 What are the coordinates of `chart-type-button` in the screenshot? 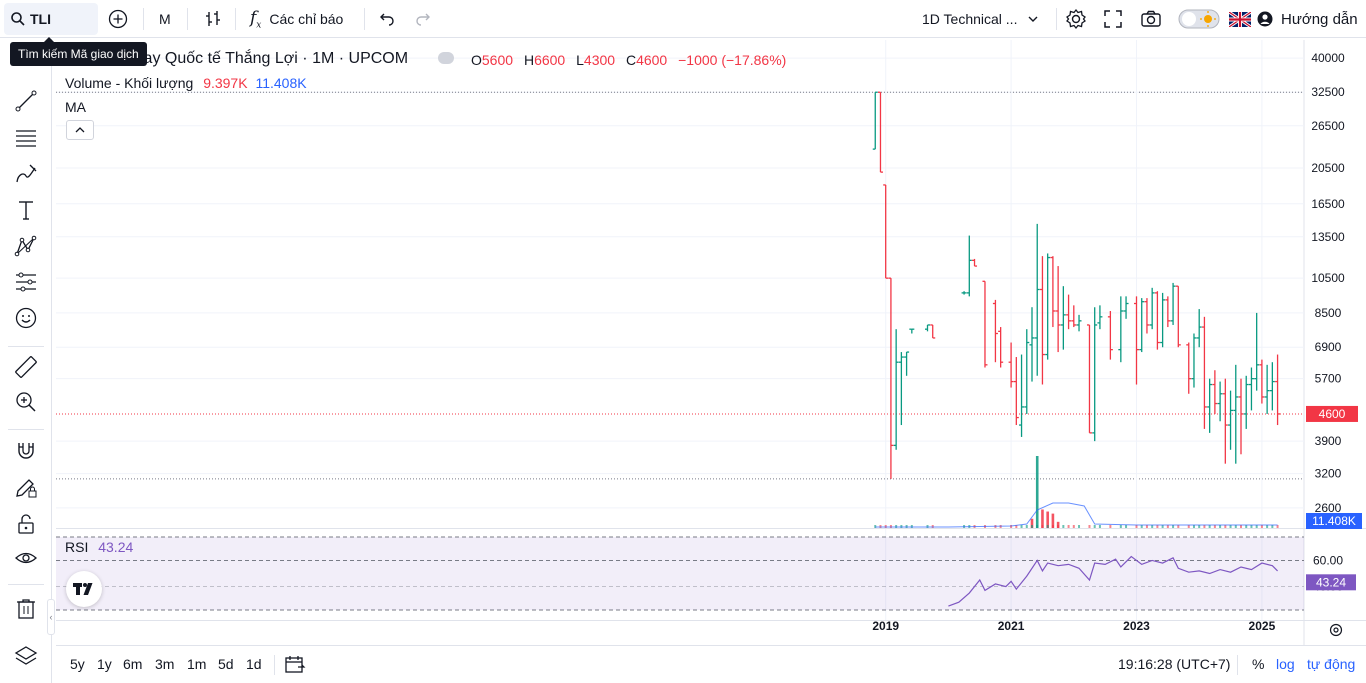 It's located at (213, 19).